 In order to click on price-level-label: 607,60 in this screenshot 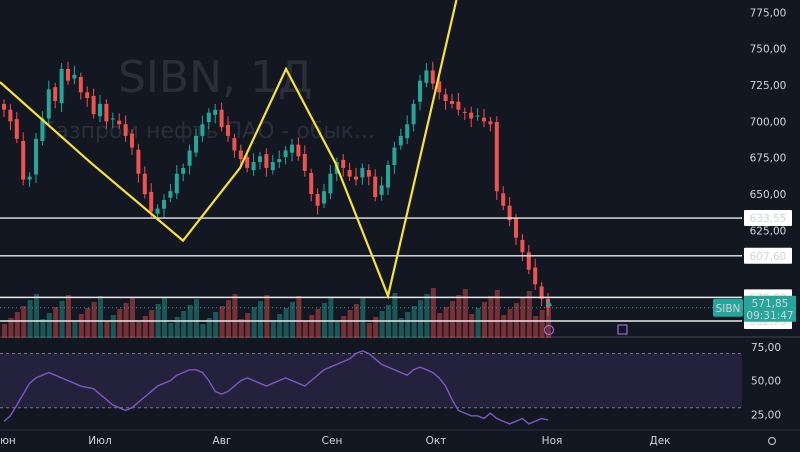, I will do `click(768, 257)`.